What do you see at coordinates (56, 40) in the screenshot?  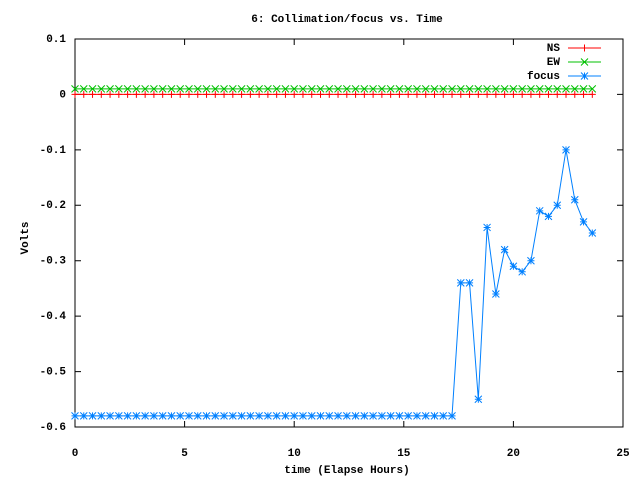 I see `y-tick-label: 0.1` at bounding box center [56, 40].